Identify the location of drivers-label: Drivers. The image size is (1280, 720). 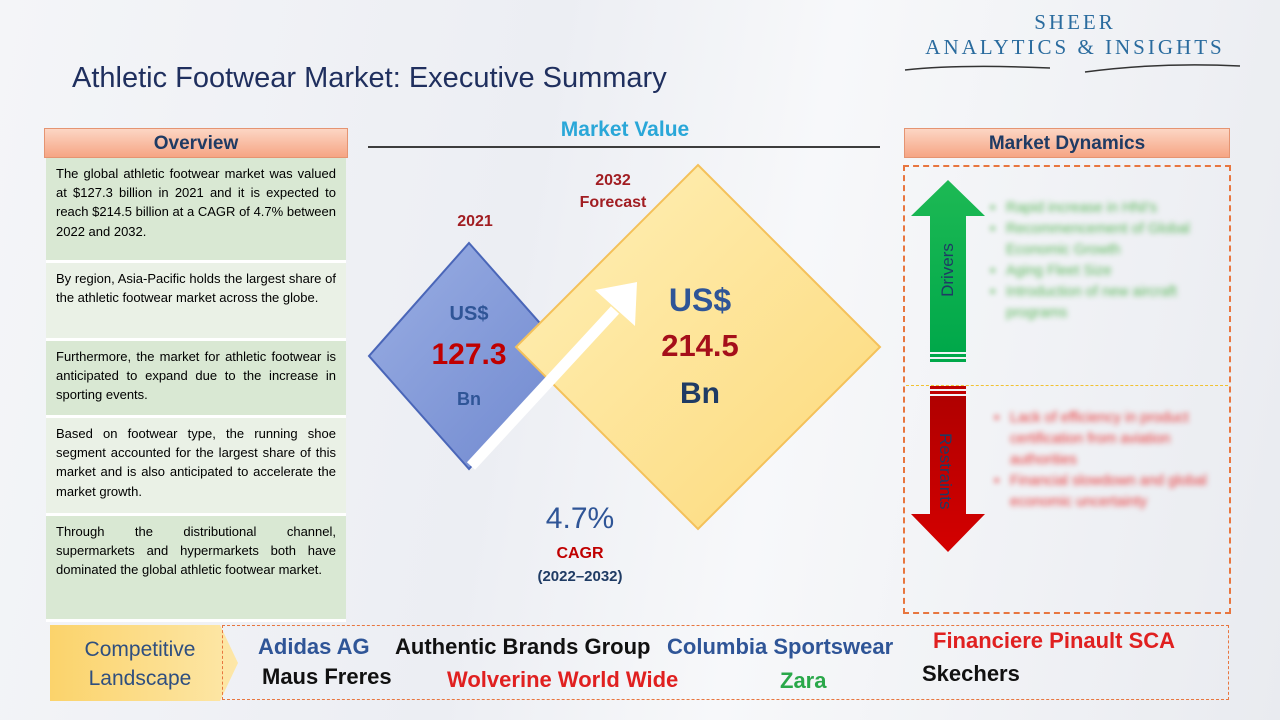
(947, 270).